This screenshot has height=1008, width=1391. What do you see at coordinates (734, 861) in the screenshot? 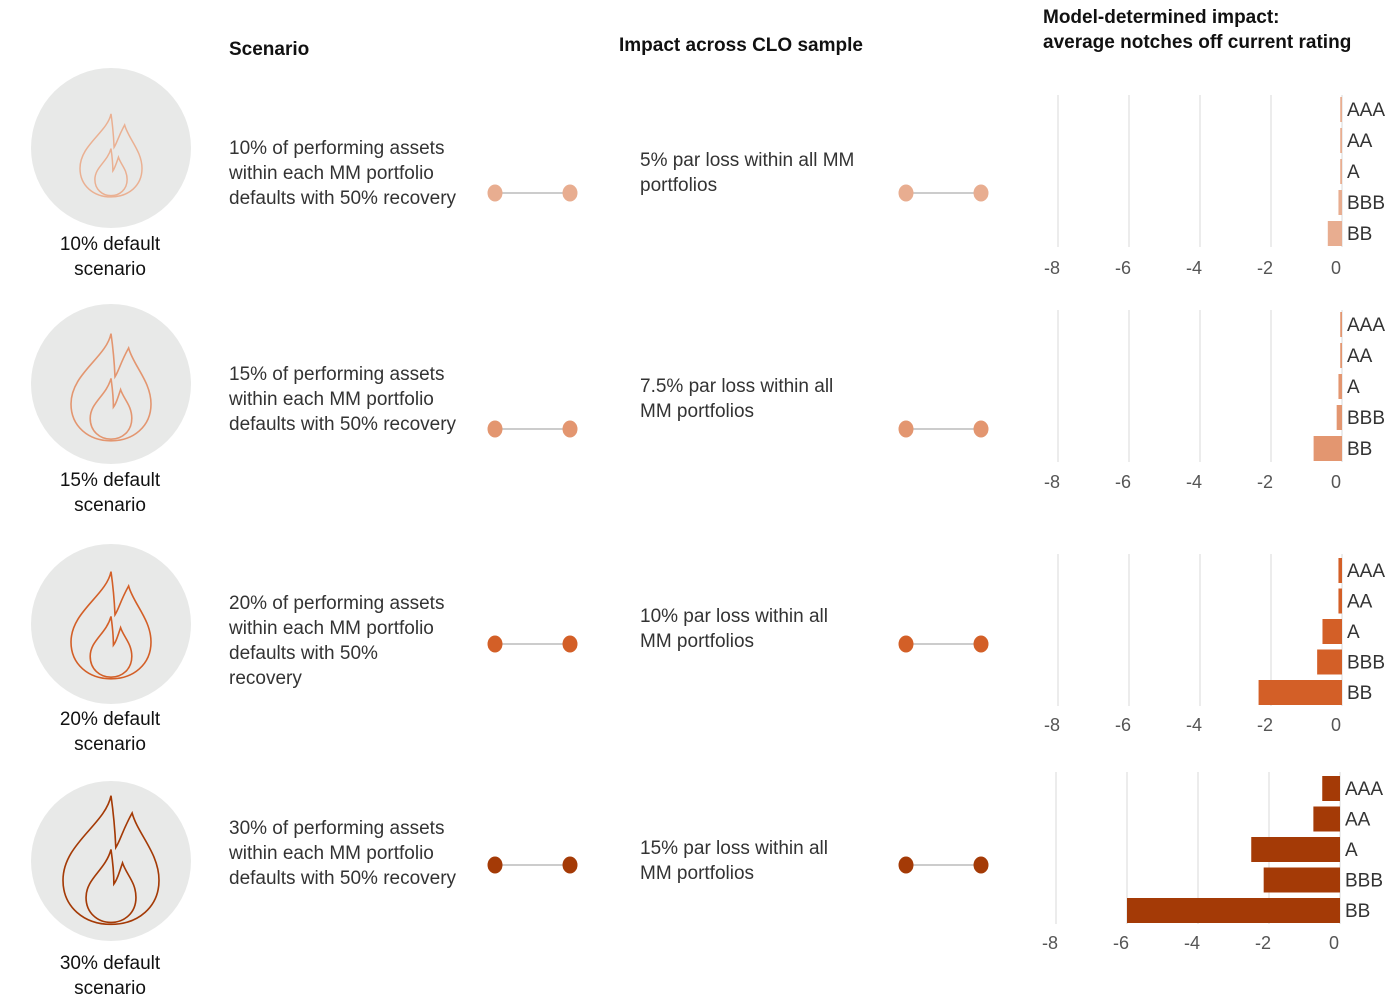
I see `impact-text: 15% par loss within all MM portfolios` at bounding box center [734, 861].